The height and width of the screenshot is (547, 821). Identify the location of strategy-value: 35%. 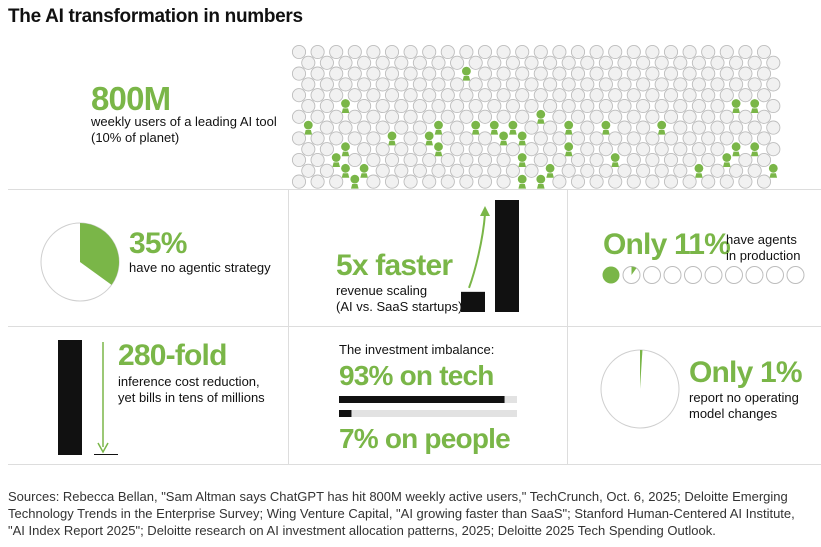
(158, 243).